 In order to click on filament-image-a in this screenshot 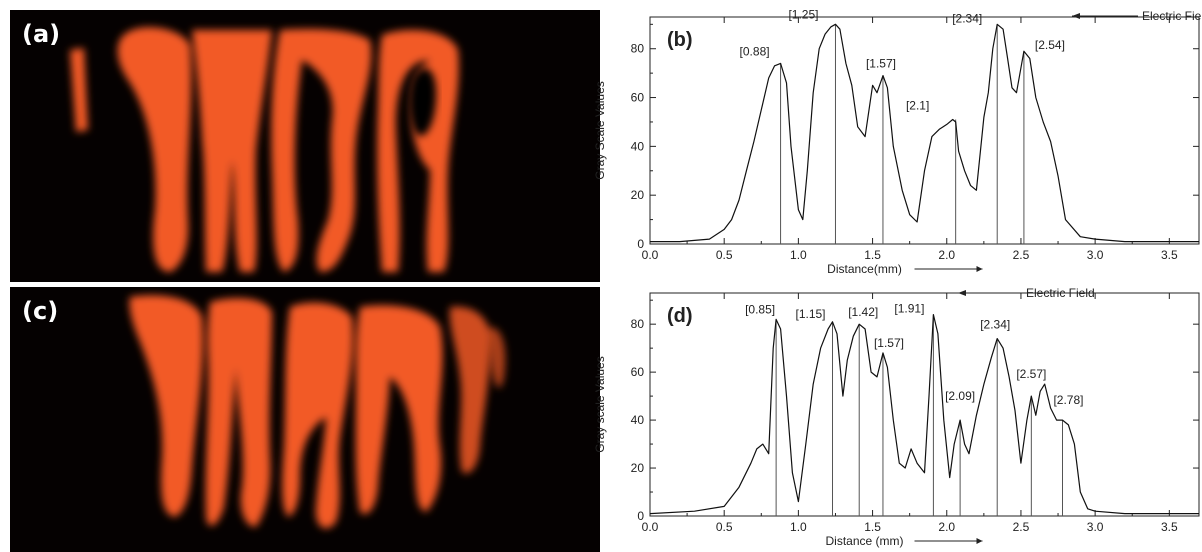, I will do `click(264, 150)`.